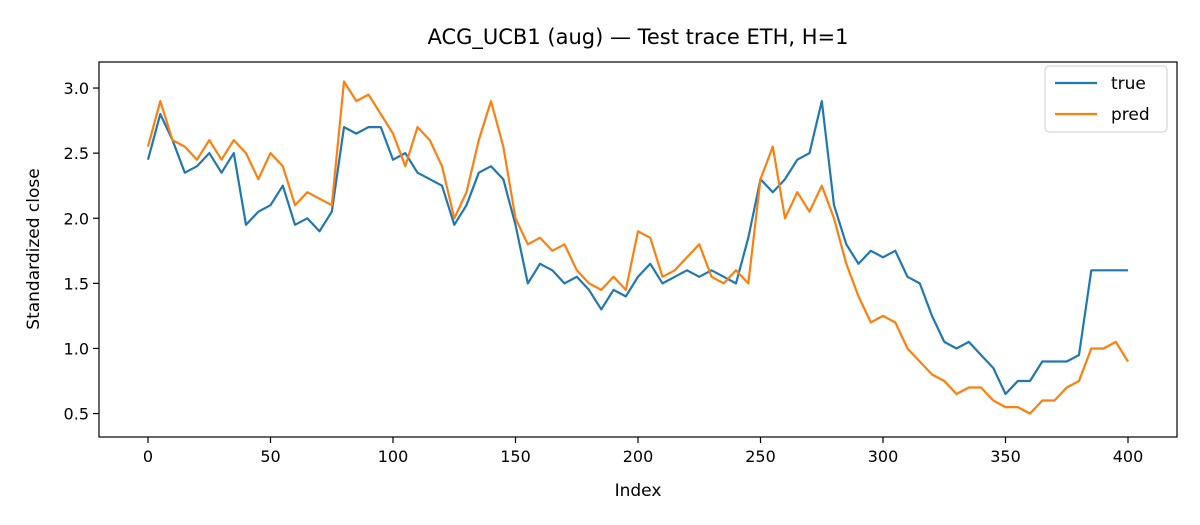 The image size is (1200, 525). Describe the element at coordinates (1128, 84) in the screenshot. I see `legend-label-true: true` at that location.